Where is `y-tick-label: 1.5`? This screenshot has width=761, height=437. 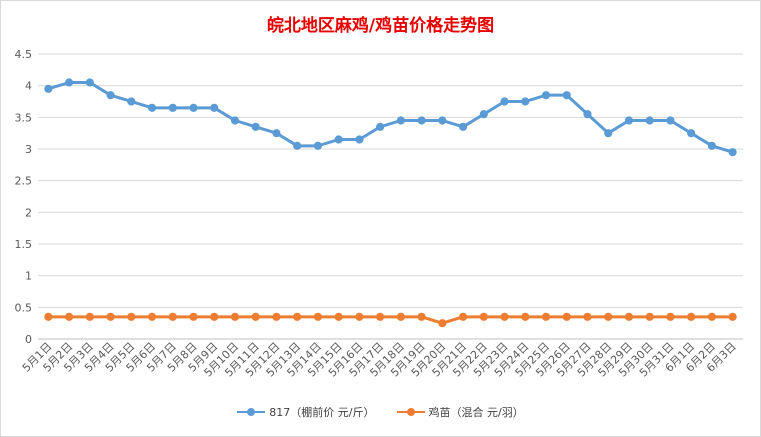 y-tick-label: 1.5 is located at coordinates (24, 244).